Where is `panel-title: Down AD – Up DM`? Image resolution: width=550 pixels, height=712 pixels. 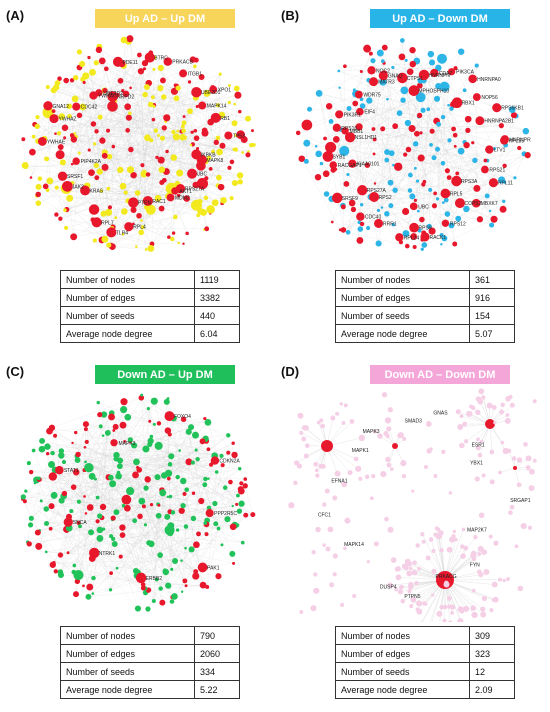 panel-title: Down AD – Up DM is located at coordinates (165, 374).